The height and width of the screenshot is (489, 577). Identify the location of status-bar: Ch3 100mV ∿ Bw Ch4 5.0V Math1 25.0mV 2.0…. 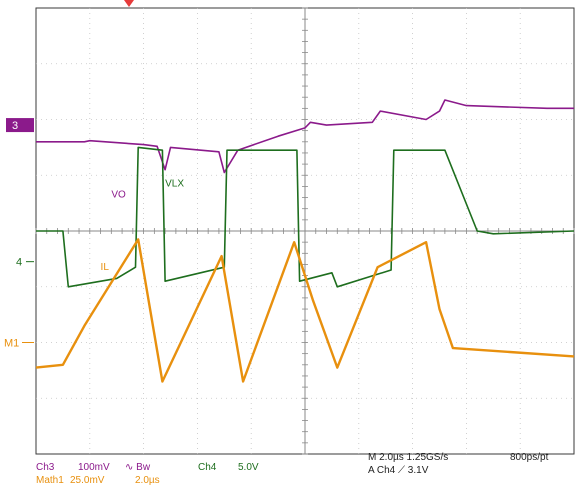
(292, 469).